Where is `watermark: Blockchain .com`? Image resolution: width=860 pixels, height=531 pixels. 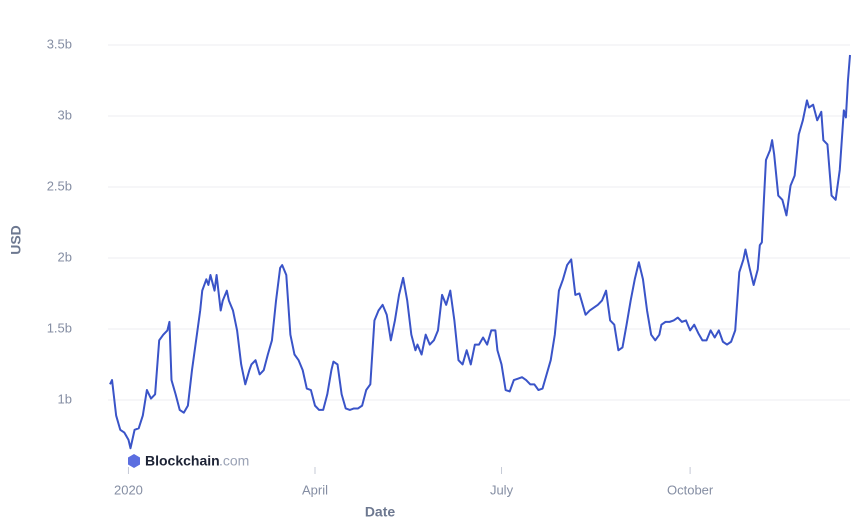
watermark: Blockchain .com is located at coordinates (188, 461).